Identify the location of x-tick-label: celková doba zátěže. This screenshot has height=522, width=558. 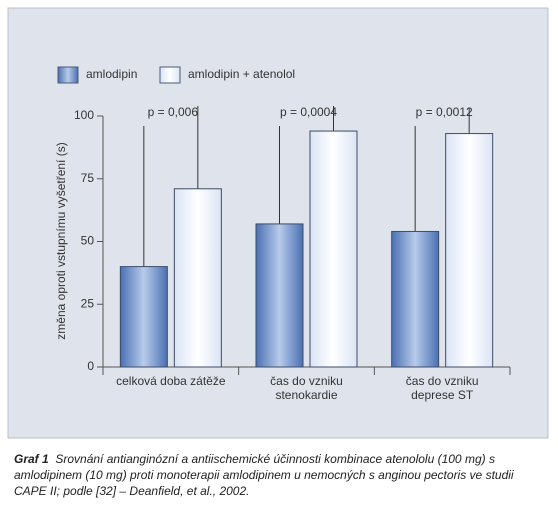
(171, 381).